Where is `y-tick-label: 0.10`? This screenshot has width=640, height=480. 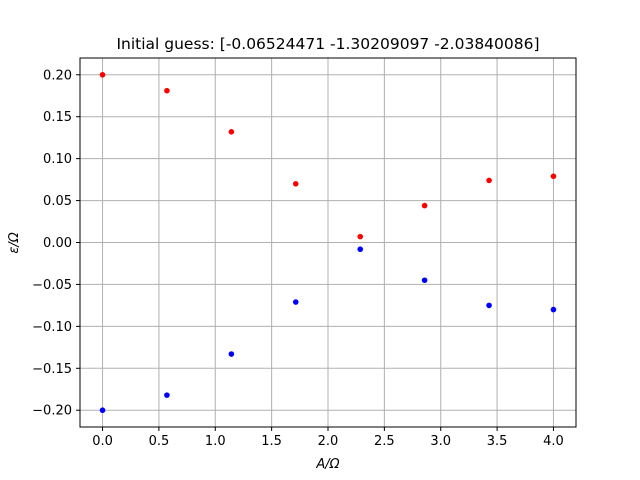
y-tick-label: 0.10 is located at coordinates (57, 159).